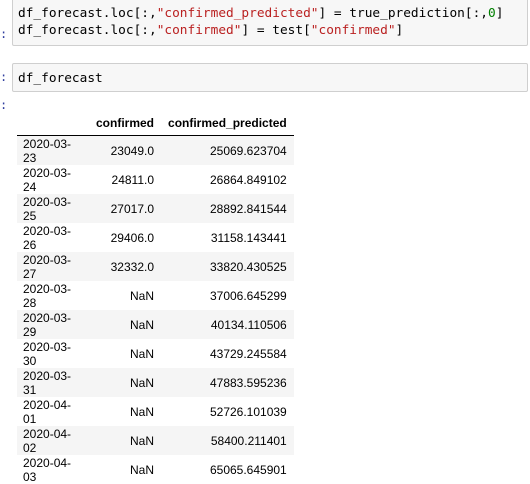  I want to click on table-header-row: confirmed confirmed_predicted, so click(155, 123).